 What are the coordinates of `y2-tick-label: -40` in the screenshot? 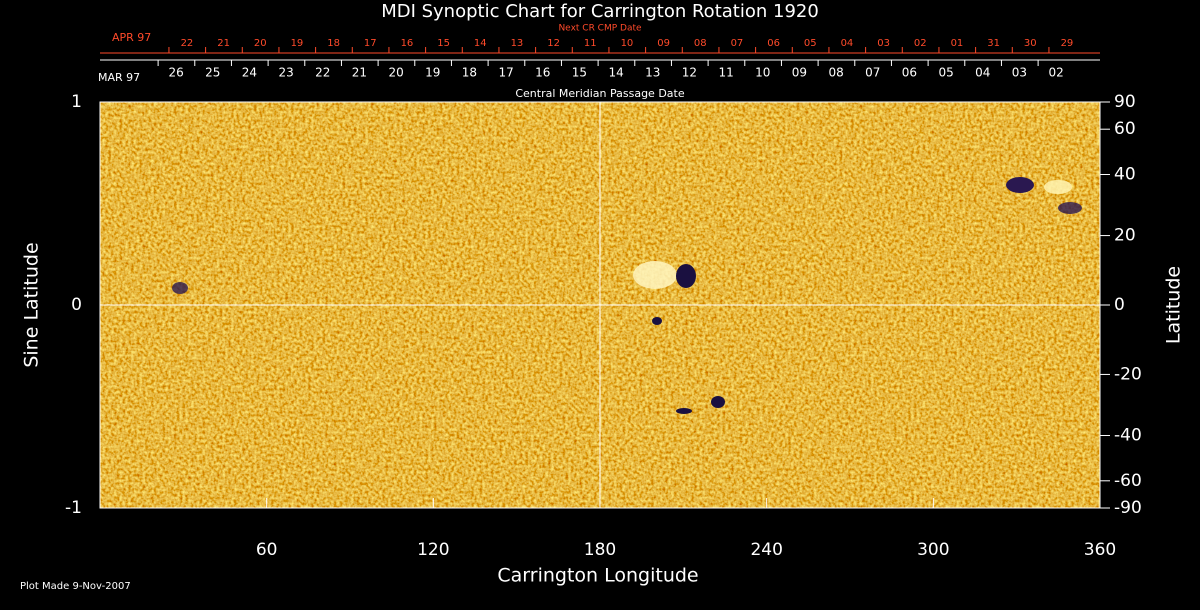 It's located at (1128, 435).